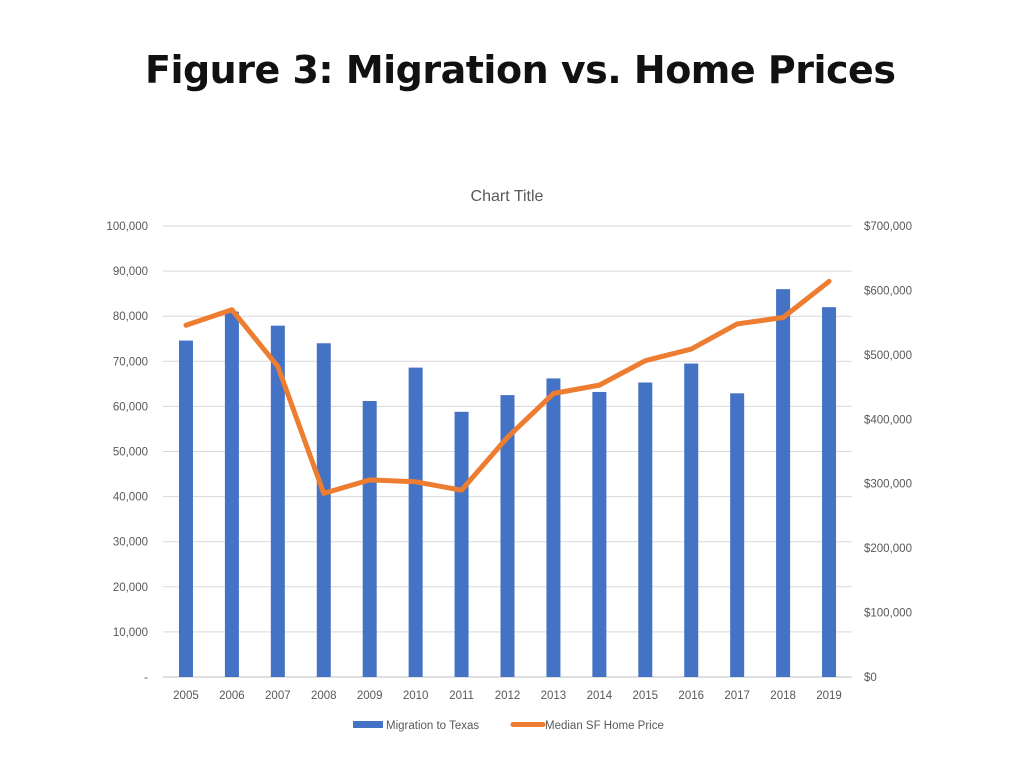  I want to click on x-tick-label: 2019, so click(829, 696).